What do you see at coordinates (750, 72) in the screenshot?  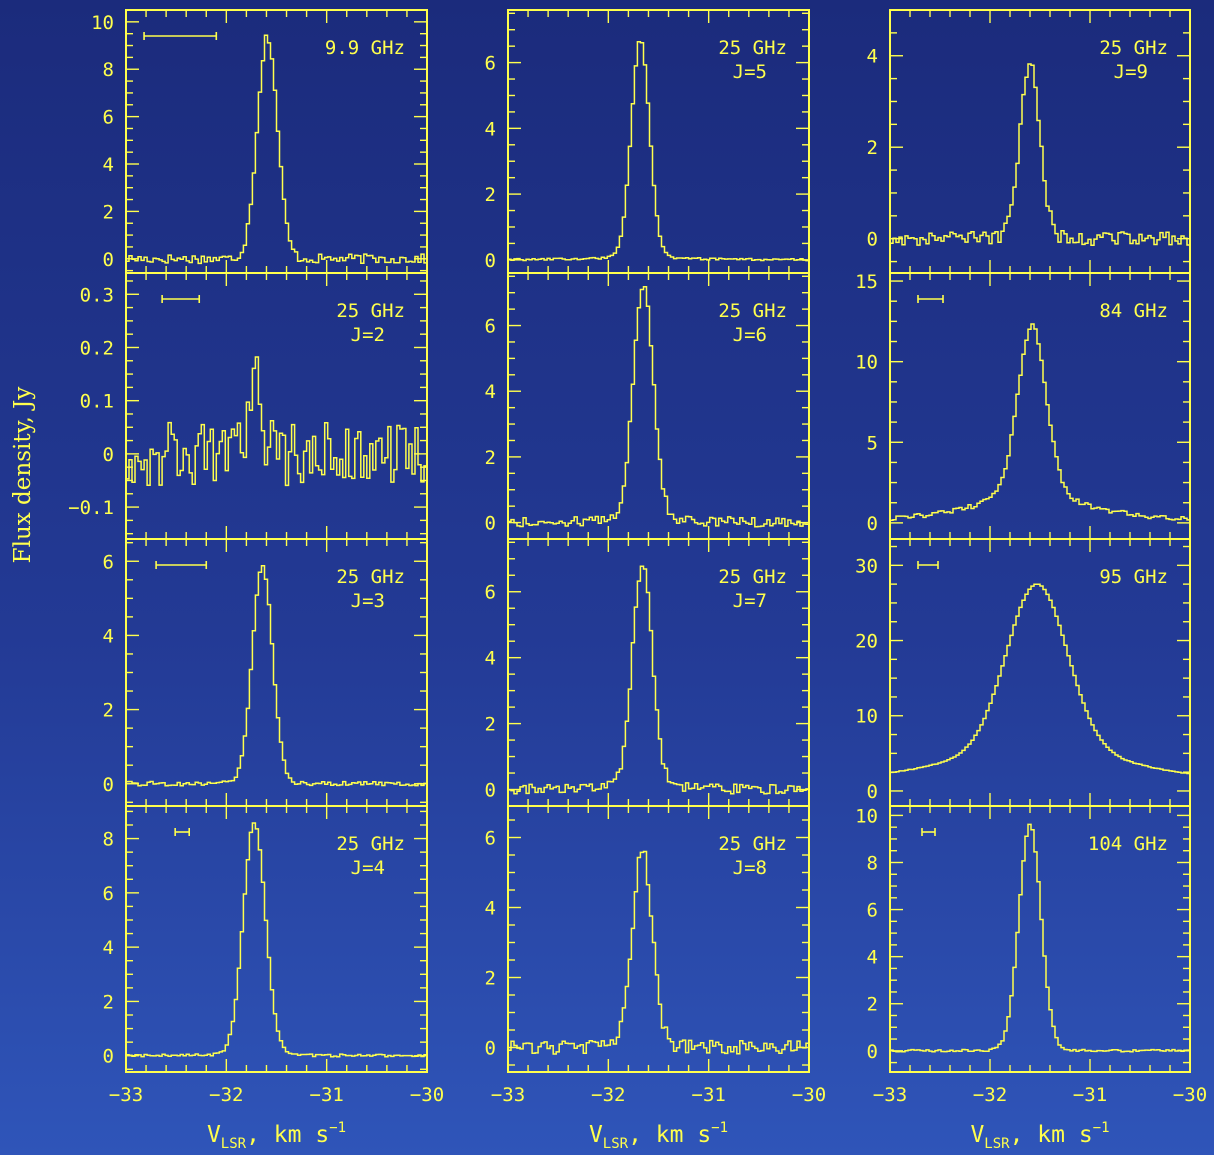 I see `panel-transition-label: J=5` at bounding box center [750, 72].